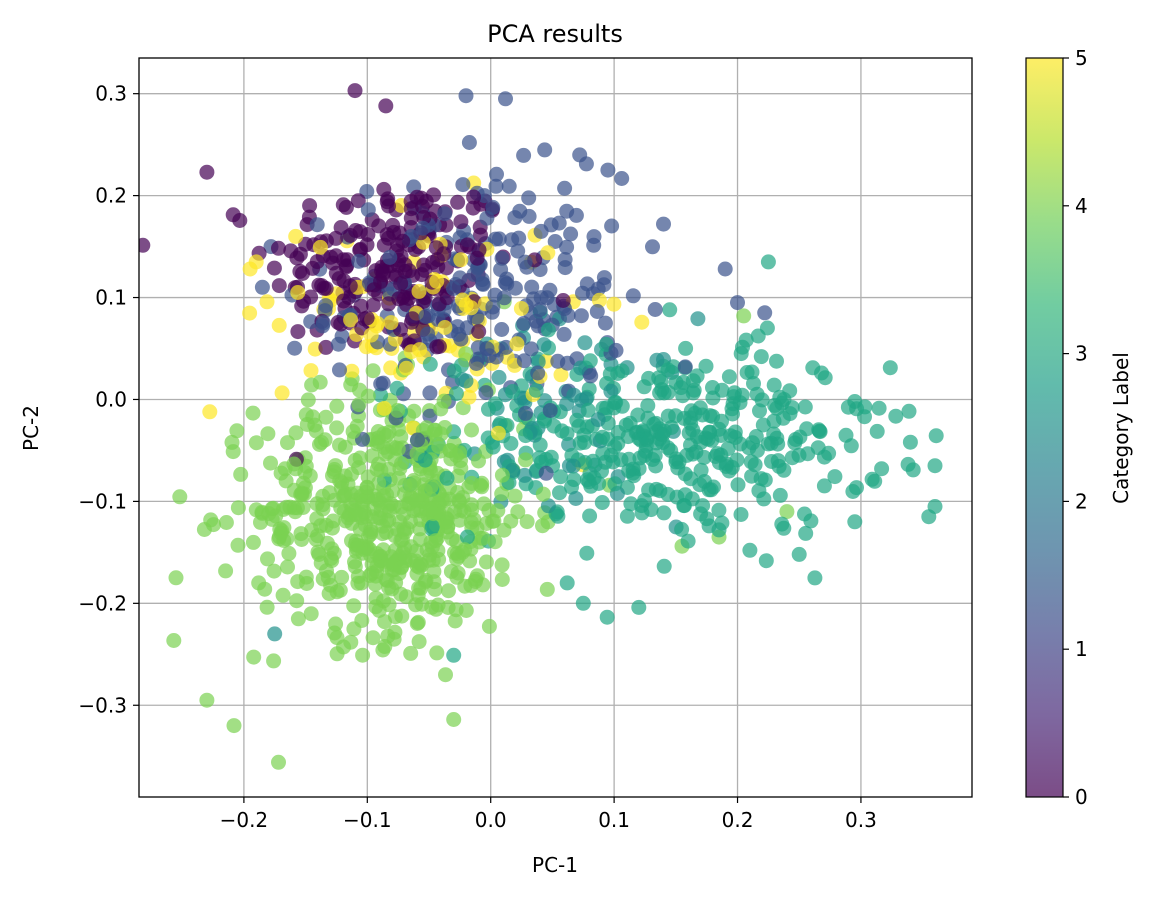 The height and width of the screenshot is (898, 1153). I want to click on y-axis-label: PC-2, so click(31, 428).